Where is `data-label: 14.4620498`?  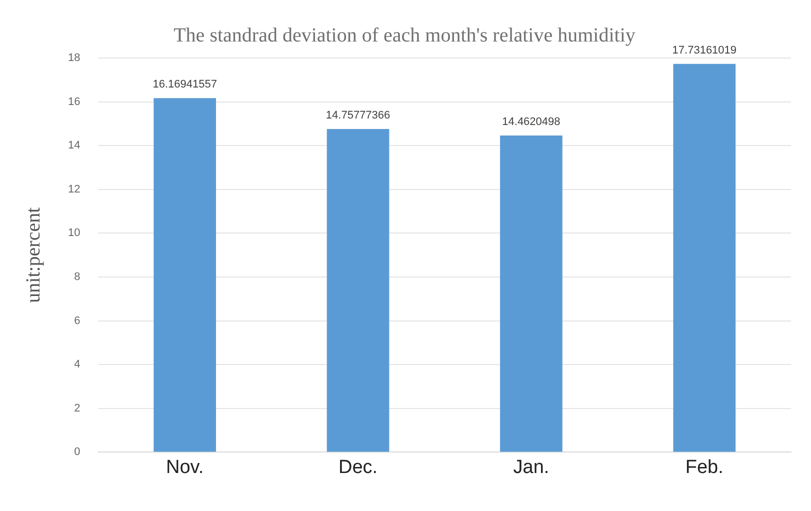
data-label: 14.4620498 is located at coordinates (531, 122).